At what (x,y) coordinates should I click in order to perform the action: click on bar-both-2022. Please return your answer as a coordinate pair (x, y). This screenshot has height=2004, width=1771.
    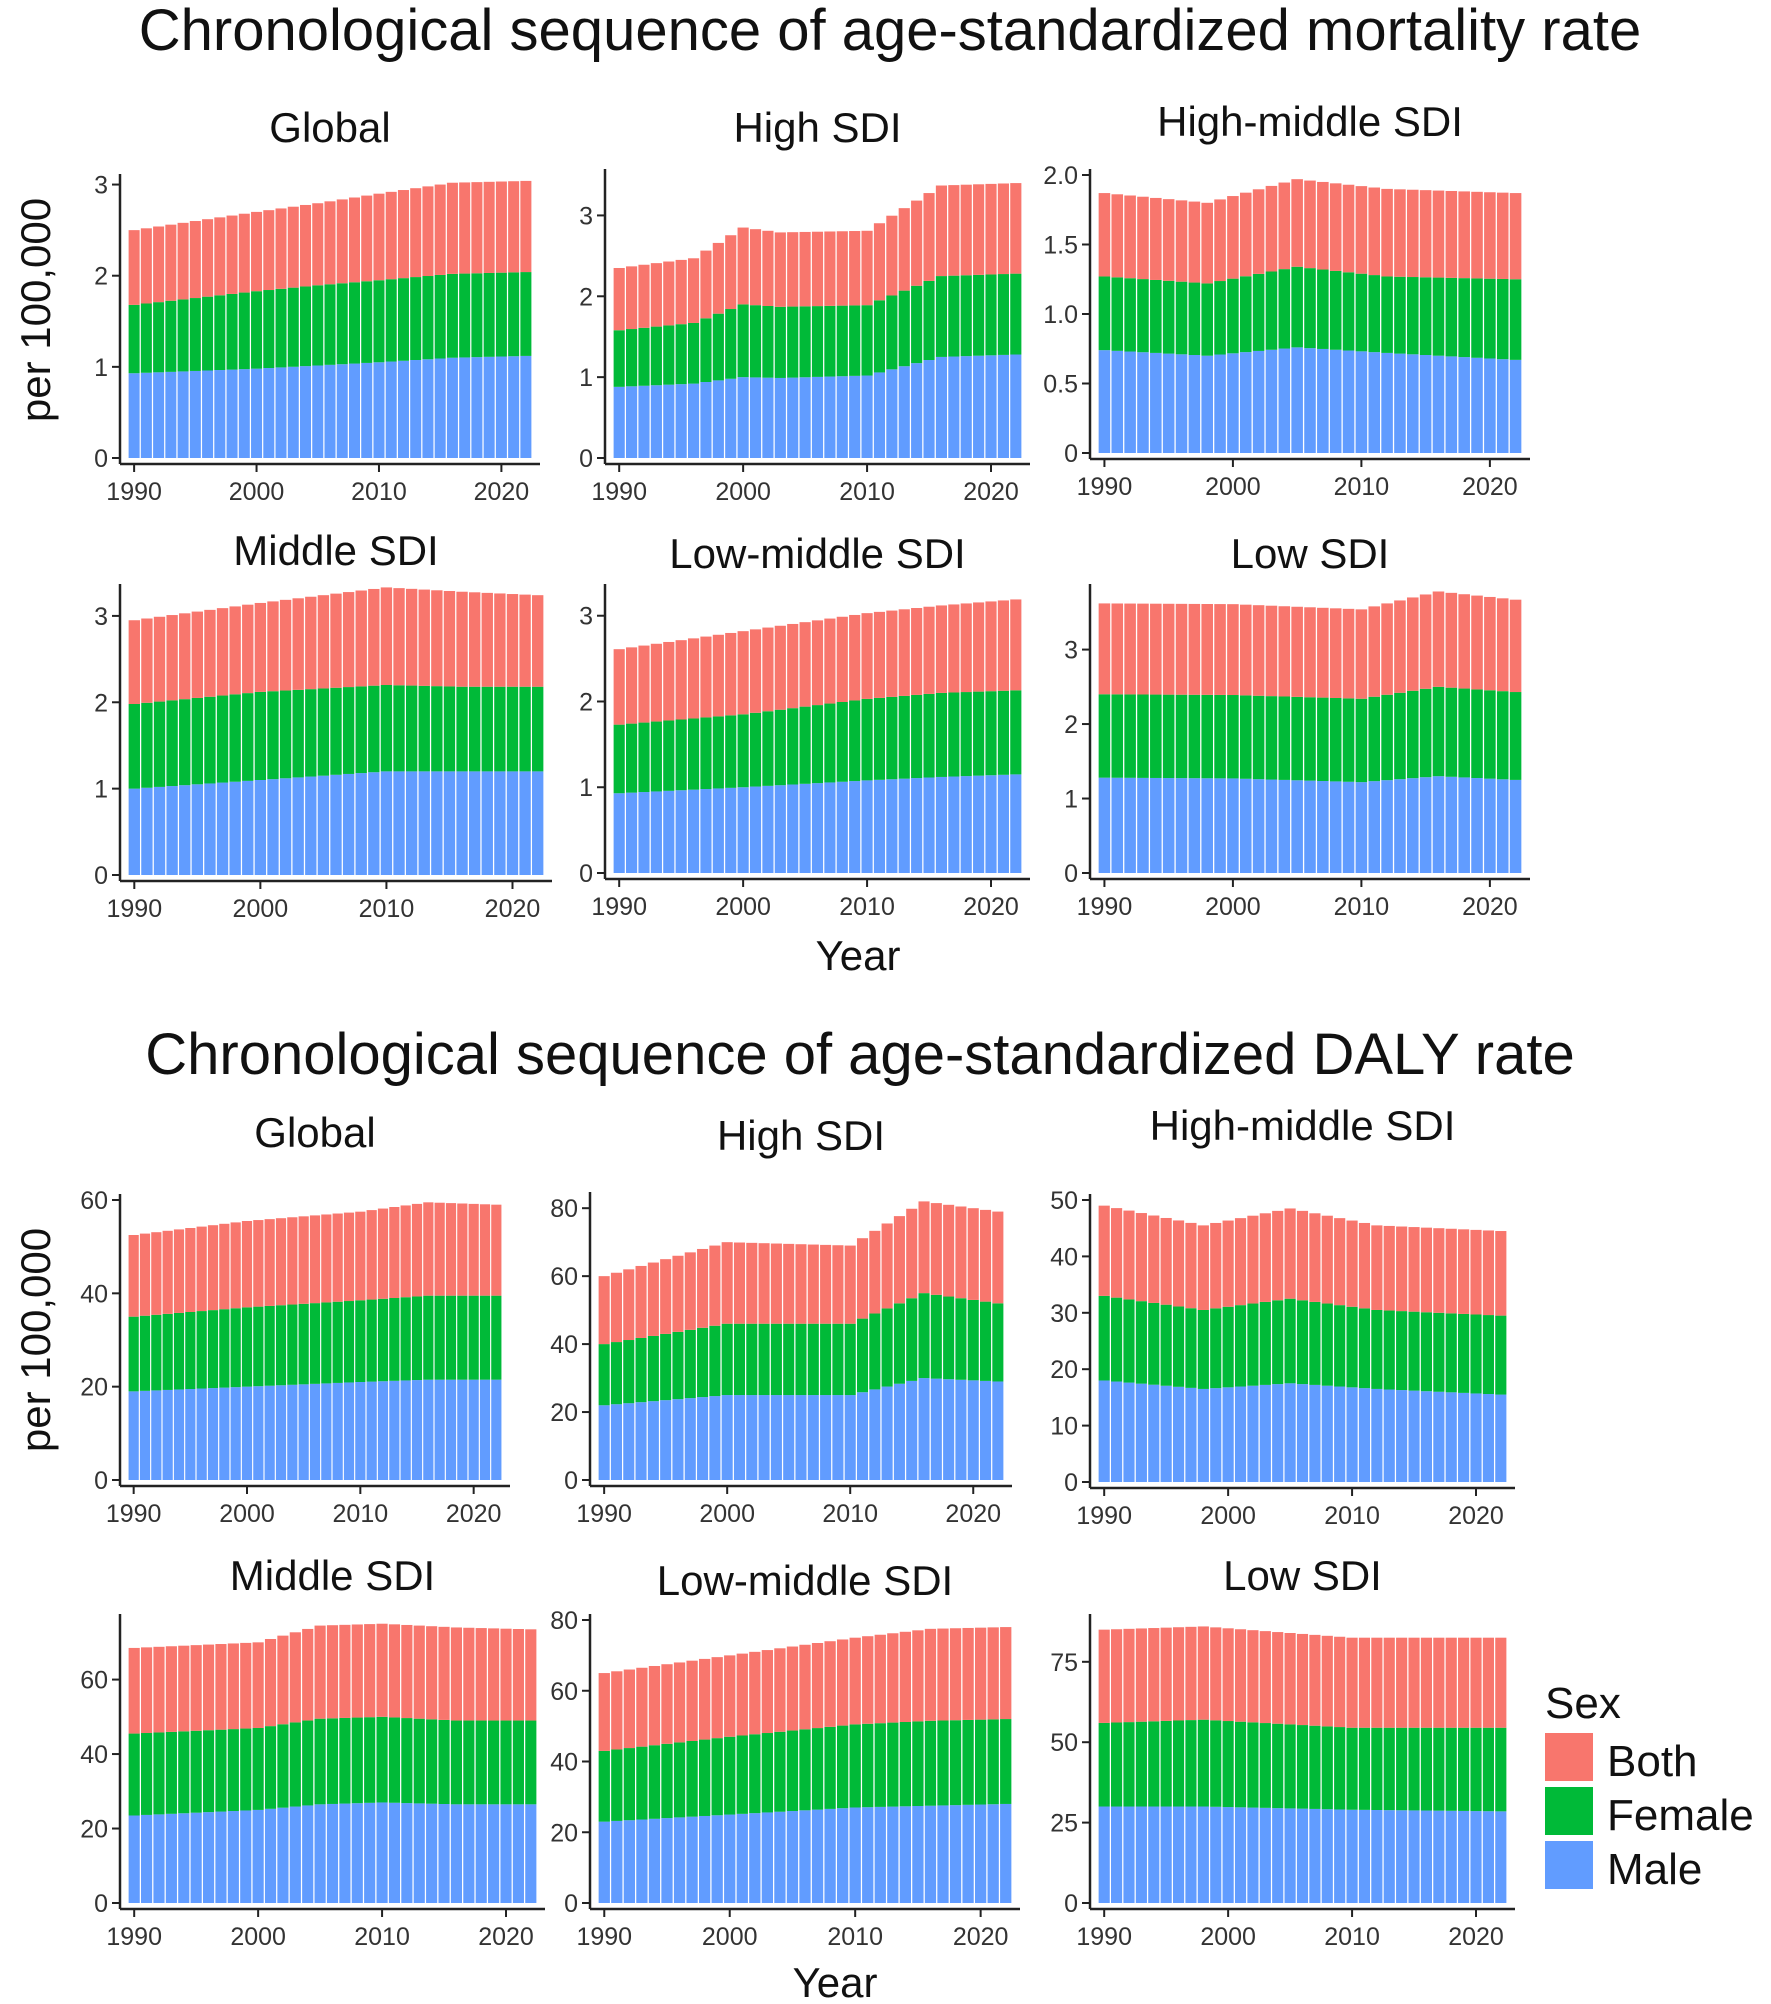
    Looking at the image, I should click on (1016, 228).